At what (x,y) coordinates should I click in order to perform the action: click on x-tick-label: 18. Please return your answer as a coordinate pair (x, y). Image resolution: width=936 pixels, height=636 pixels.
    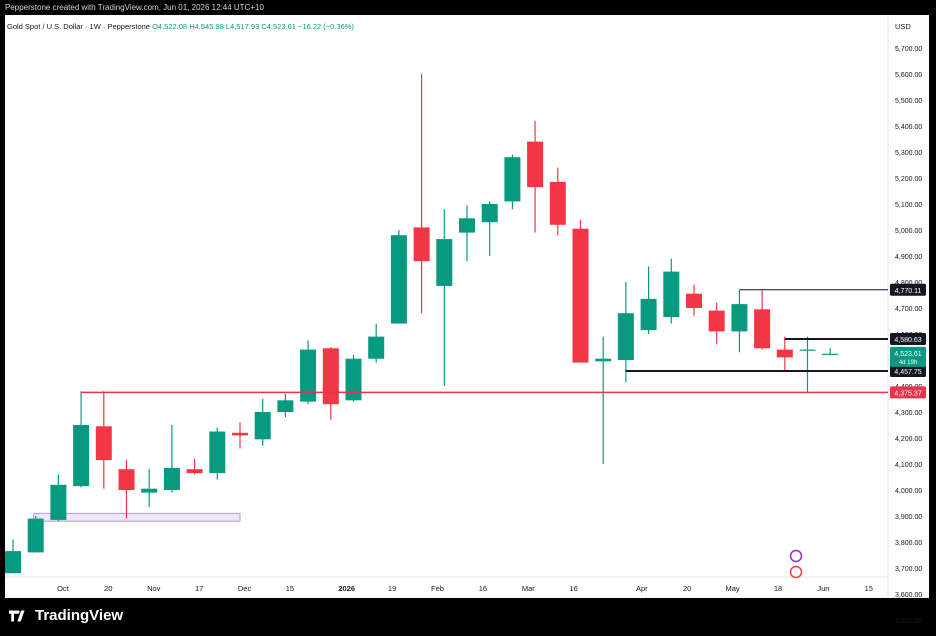
    Looking at the image, I should click on (778, 588).